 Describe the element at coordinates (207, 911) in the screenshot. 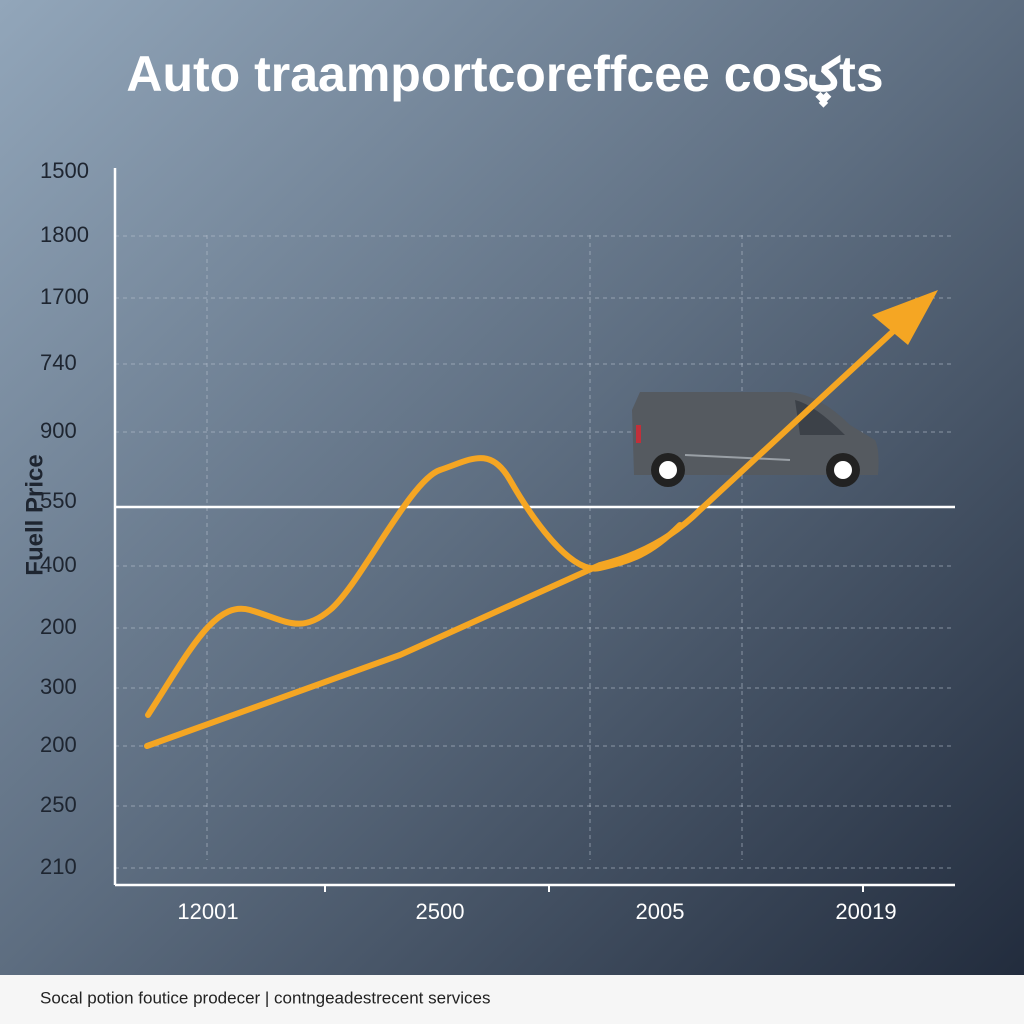

I see `x-label: 12001` at that location.